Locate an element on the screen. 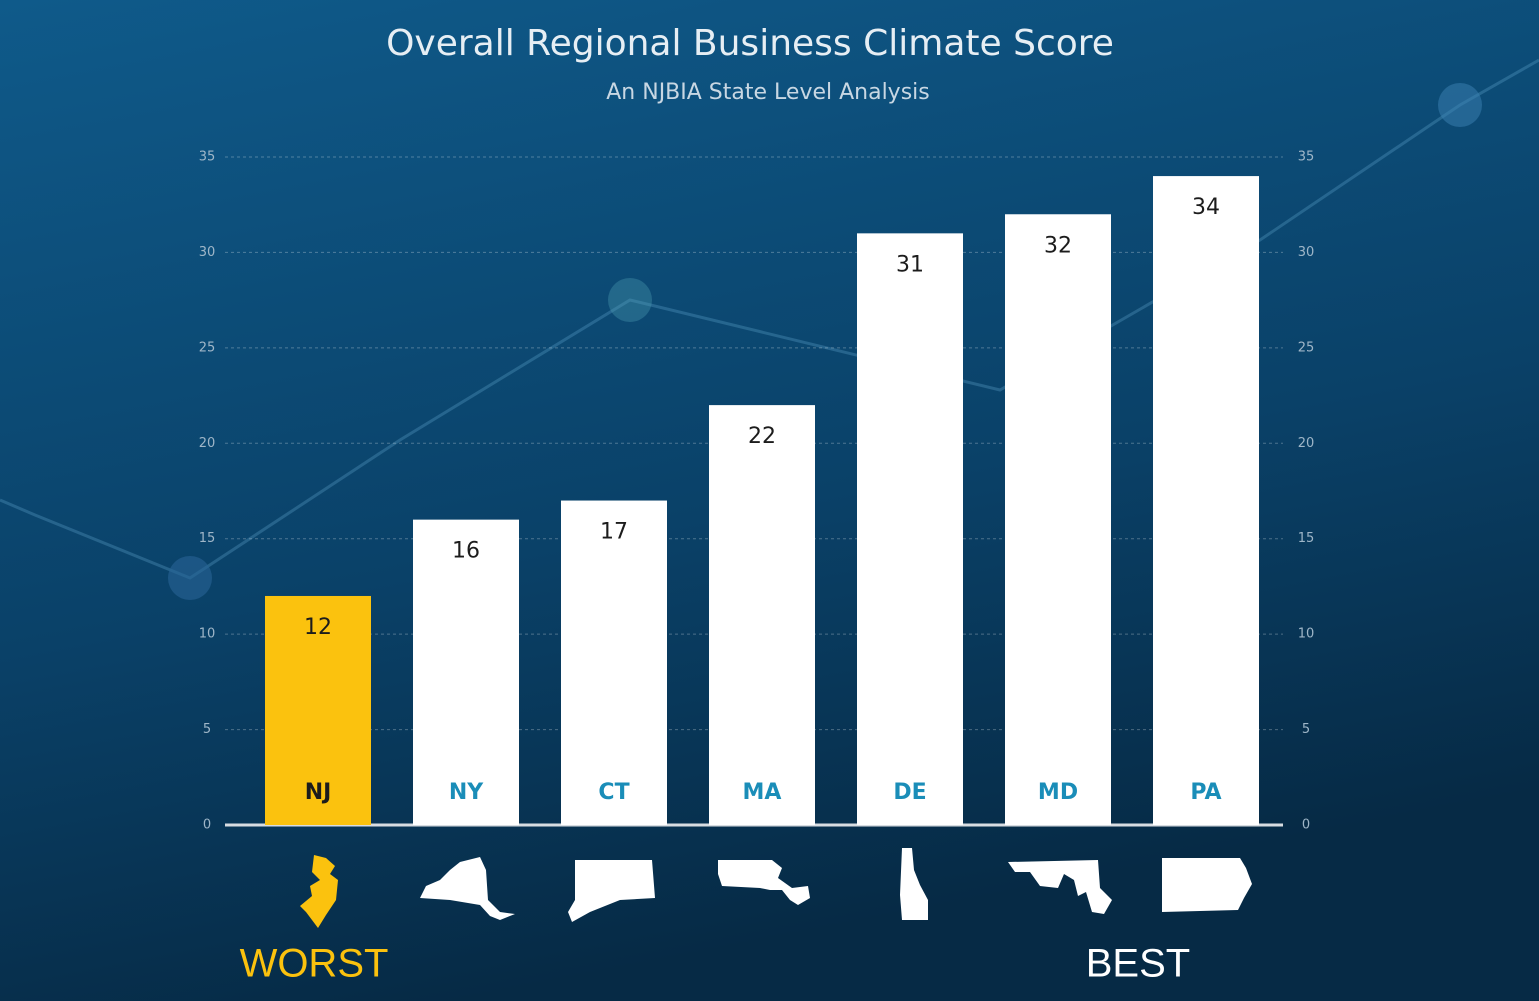 This screenshot has width=1539, height=1001. y2-tick-label: 0 is located at coordinates (1306, 825).